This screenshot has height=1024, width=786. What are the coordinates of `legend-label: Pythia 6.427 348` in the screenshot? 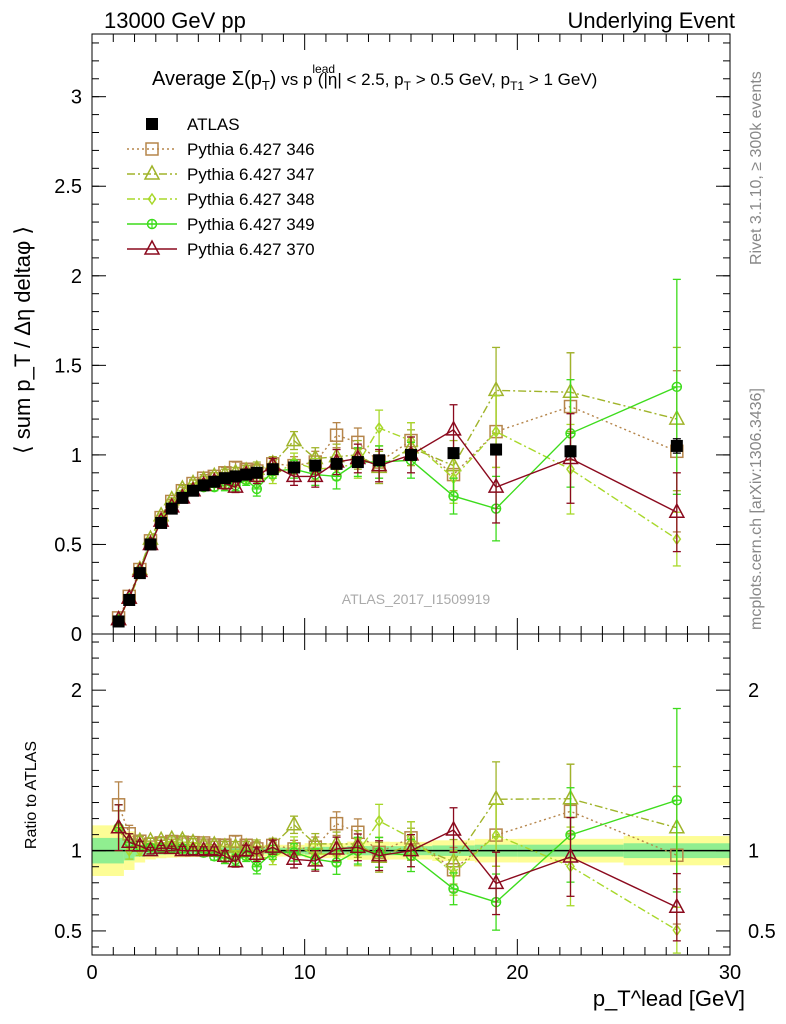 It's located at (251, 199).